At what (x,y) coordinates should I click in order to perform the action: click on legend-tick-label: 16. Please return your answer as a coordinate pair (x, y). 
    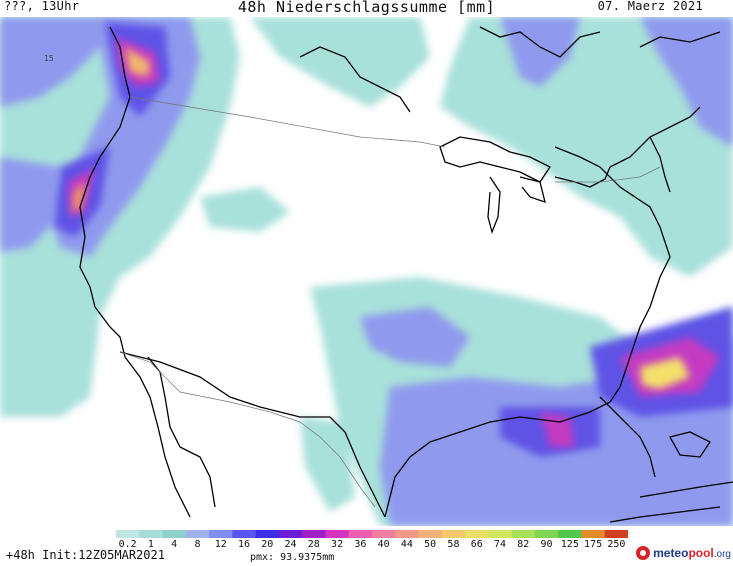
    Looking at the image, I should click on (244, 544).